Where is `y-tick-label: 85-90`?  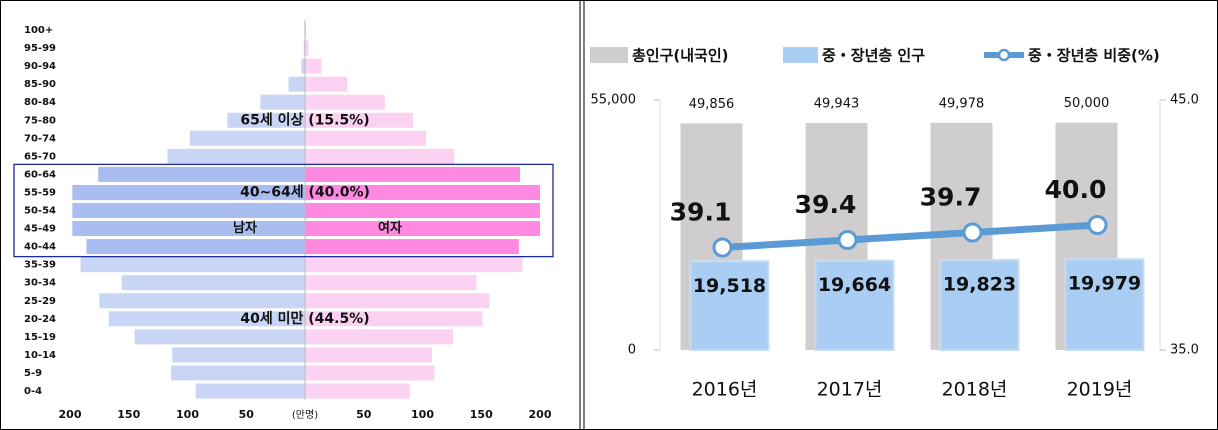 y-tick-label: 85-90 is located at coordinates (40, 84).